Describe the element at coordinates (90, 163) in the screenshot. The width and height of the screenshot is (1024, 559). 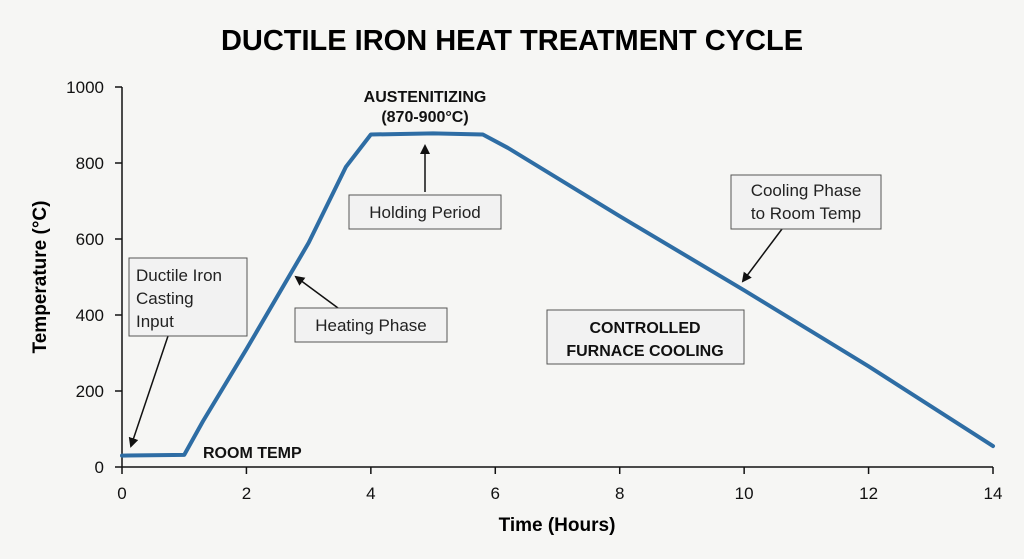
I see `y-tick-label: 800` at that location.